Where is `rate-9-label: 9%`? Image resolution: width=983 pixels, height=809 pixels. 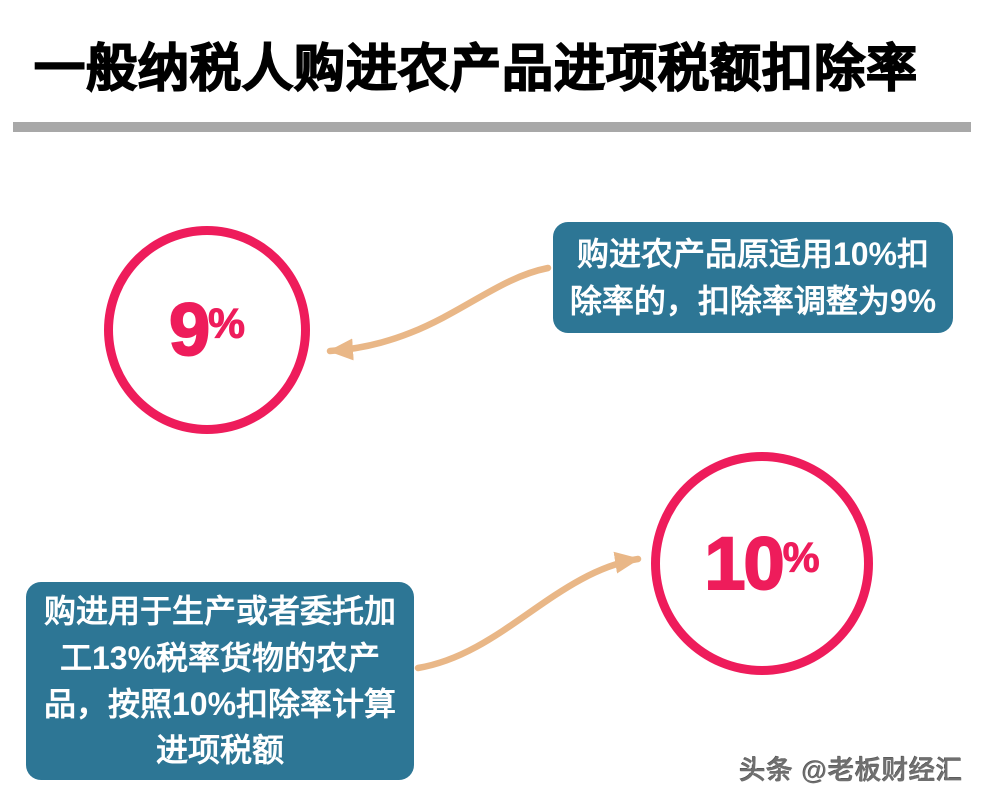
rate-9-label: 9% is located at coordinates (207, 330).